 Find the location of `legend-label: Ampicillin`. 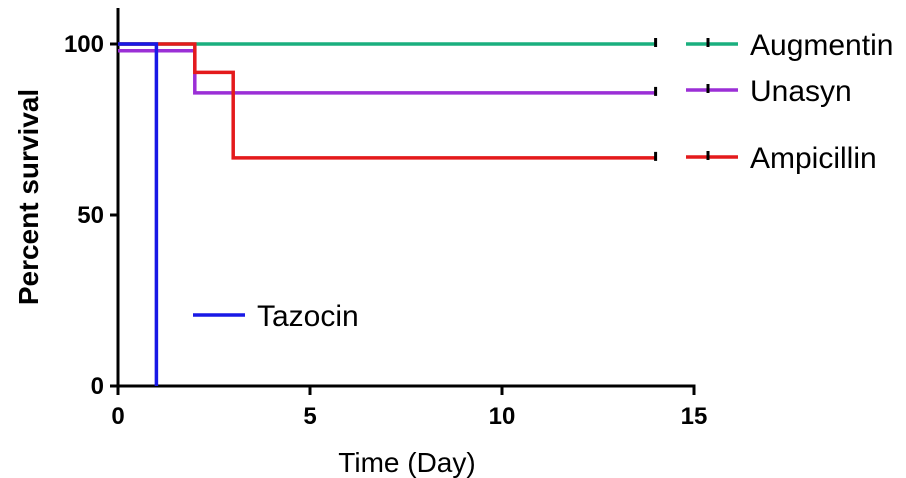

legend-label: Ampicillin is located at coordinates (813, 158).